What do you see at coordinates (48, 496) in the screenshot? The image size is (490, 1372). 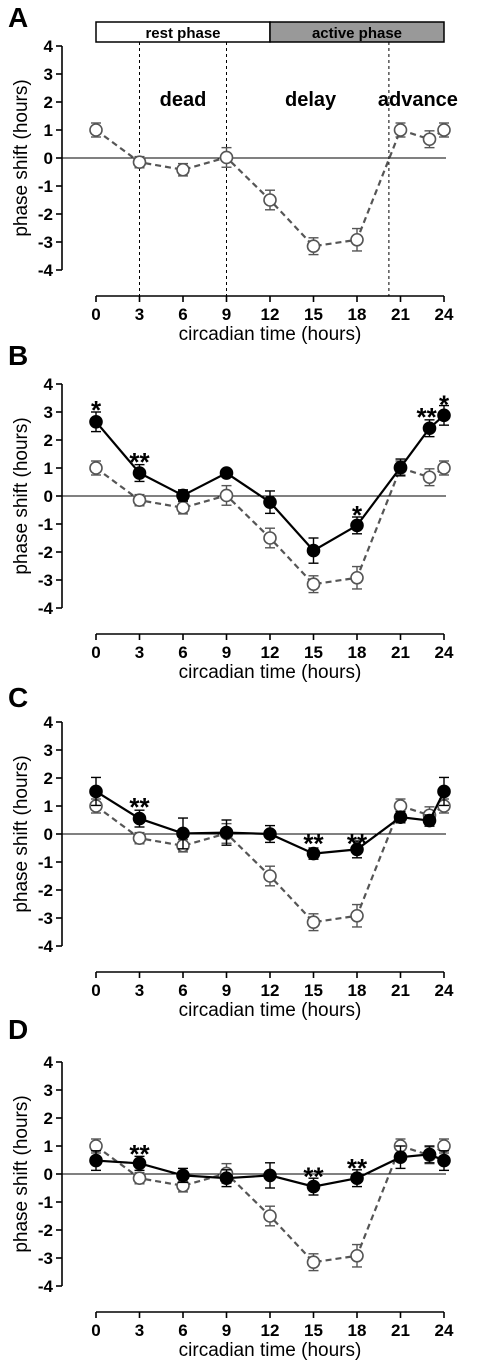 I see `y-tick-label: 0` at bounding box center [48, 496].